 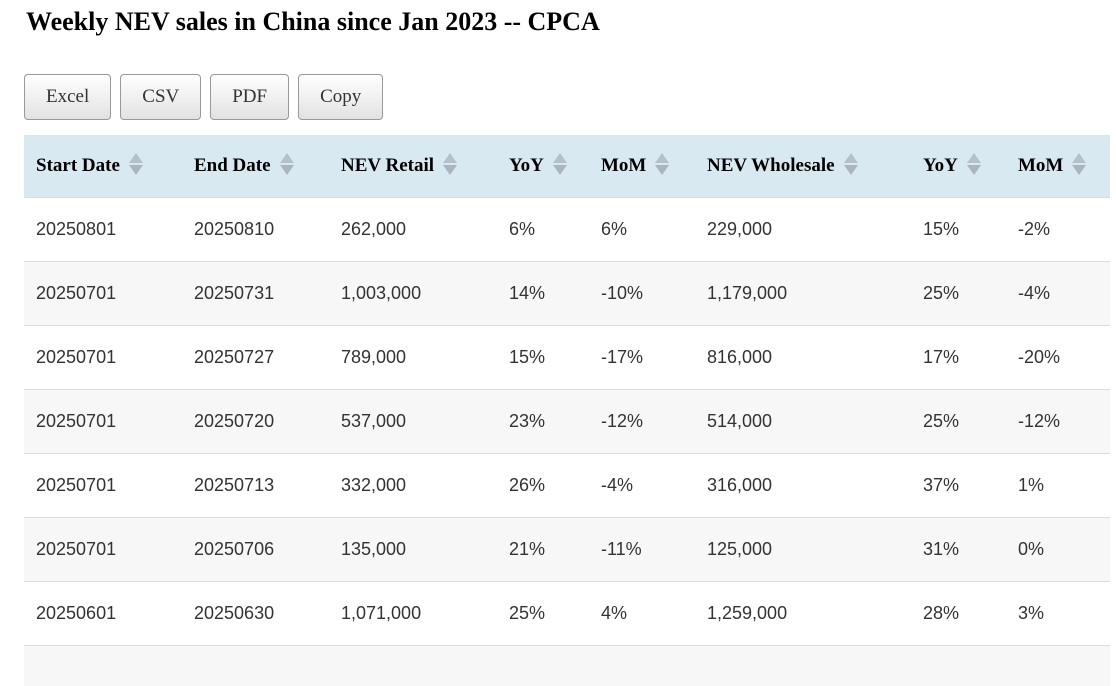 What do you see at coordinates (413, 166) in the screenshot?
I see `column-header-nev-retail: NEV Retail` at bounding box center [413, 166].